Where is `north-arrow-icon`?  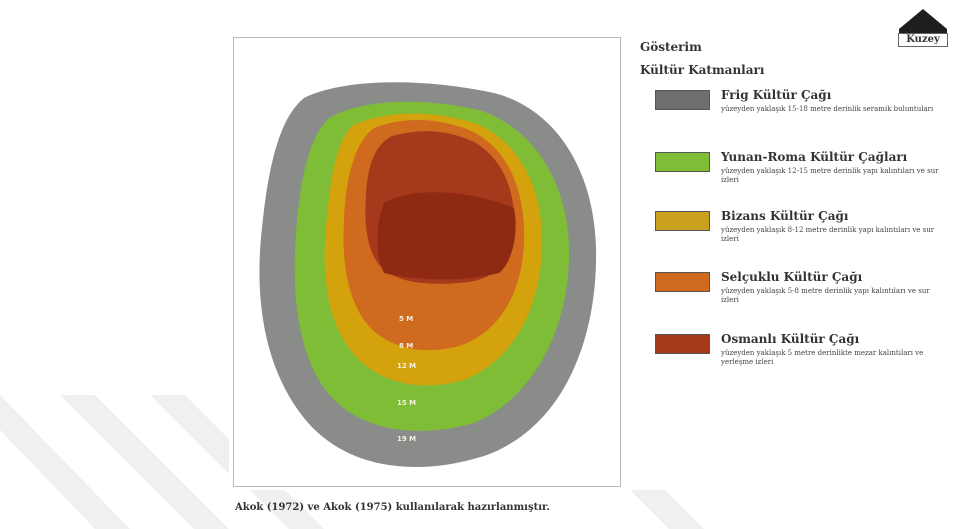 north-arrow-icon is located at coordinates (923, 20).